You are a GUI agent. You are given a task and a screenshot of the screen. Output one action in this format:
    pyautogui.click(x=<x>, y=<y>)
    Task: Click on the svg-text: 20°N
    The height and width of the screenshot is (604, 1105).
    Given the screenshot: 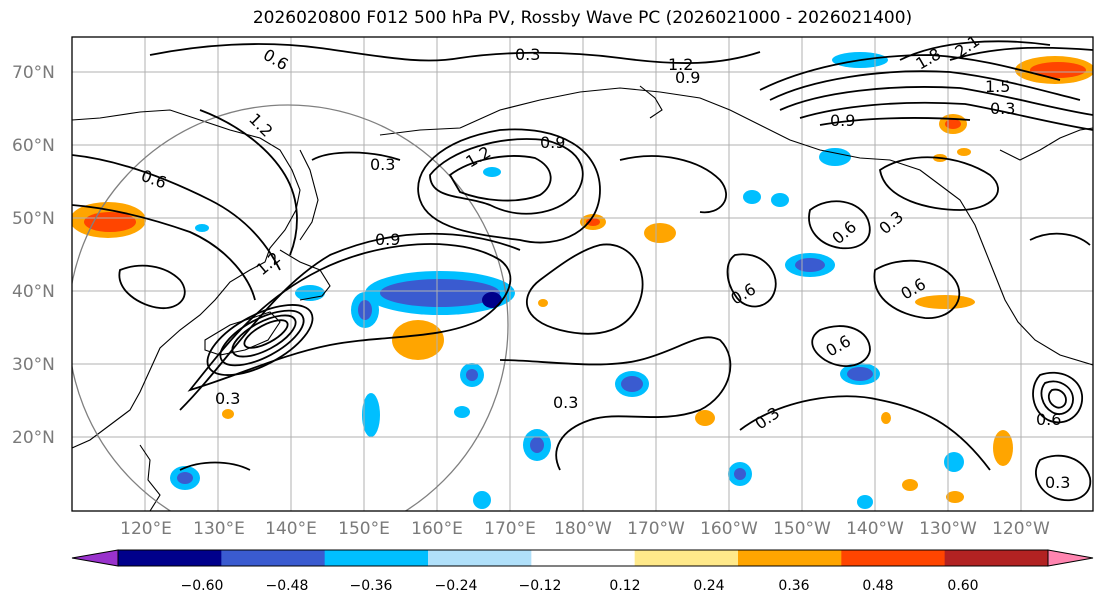 What is the action you would take?
    pyautogui.click(x=33, y=438)
    